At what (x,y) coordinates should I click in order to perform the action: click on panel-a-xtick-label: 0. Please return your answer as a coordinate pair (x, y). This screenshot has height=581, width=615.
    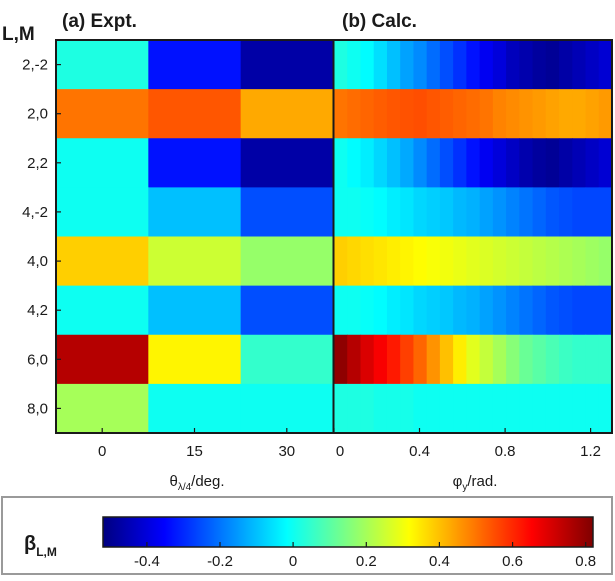
    Looking at the image, I should click on (102, 451).